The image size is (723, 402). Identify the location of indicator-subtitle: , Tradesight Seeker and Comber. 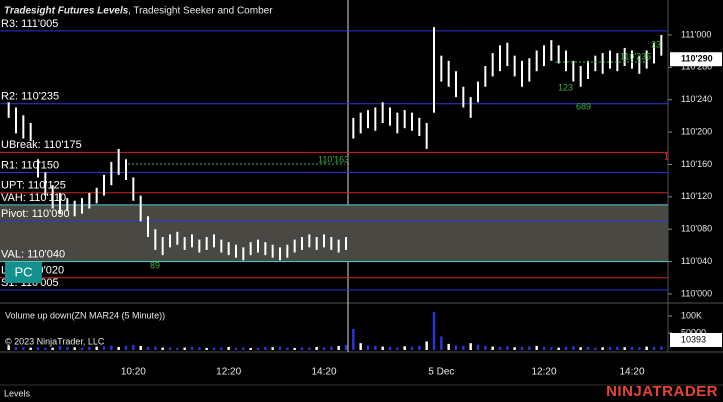
(200, 11).